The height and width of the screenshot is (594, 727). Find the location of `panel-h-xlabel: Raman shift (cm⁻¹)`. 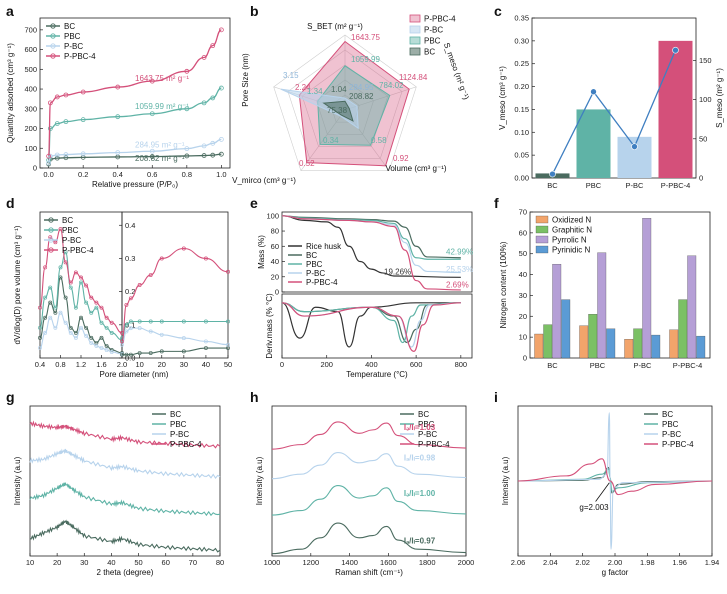

panel-h-xlabel: Raman shift (cm⁻¹) is located at coordinates (369, 572).